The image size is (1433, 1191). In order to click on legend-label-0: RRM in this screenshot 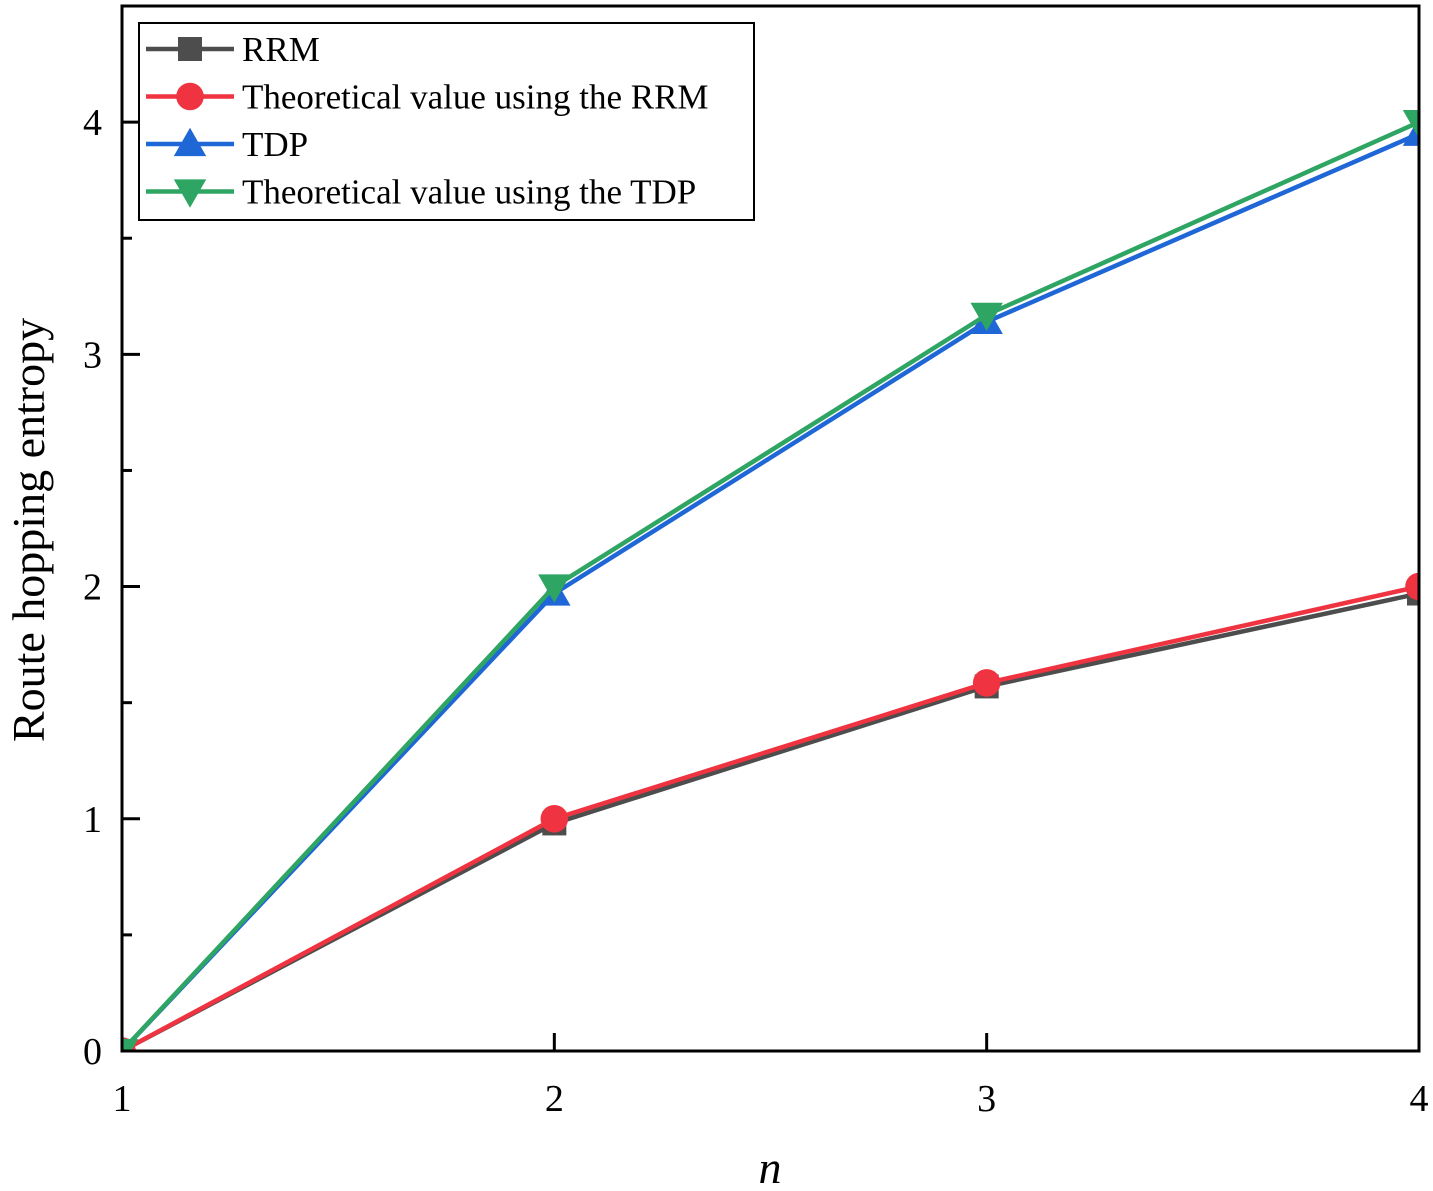, I will do `click(281, 49)`.